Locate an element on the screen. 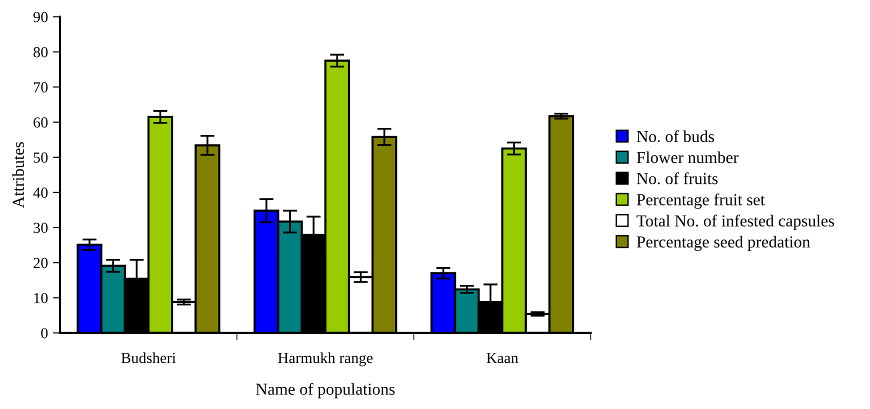 The height and width of the screenshot is (409, 870). y-axis-title: Attributes is located at coordinates (18, 175).